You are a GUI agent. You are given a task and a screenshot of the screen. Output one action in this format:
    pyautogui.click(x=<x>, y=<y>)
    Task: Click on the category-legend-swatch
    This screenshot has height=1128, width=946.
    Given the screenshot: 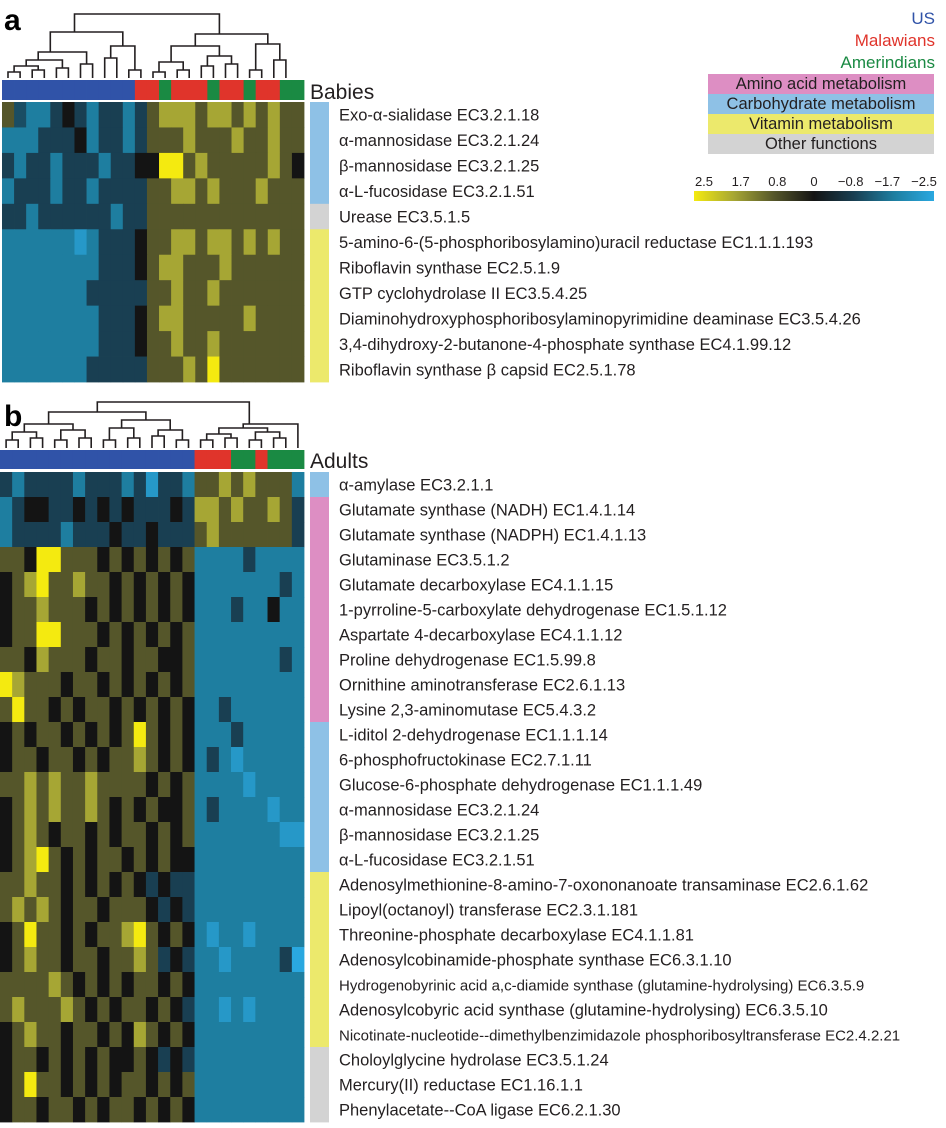 What is the action you would take?
    pyautogui.click(x=821, y=84)
    